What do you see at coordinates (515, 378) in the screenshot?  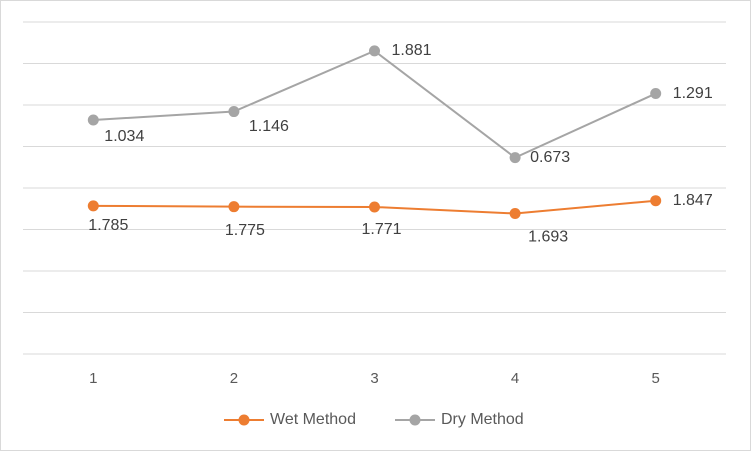 I see `x-tick-label: 4` at bounding box center [515, 378].